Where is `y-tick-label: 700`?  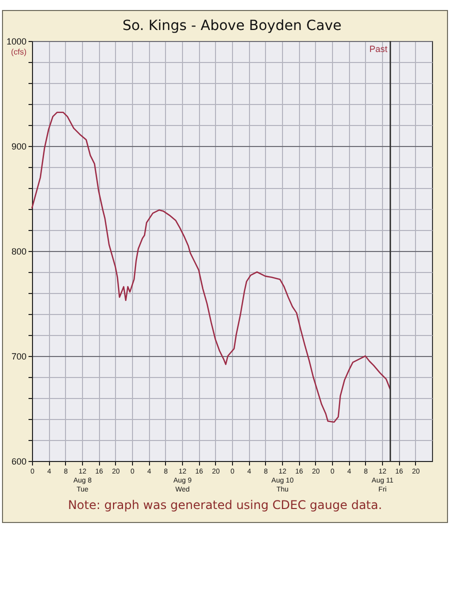
y-tick-label: 700 is located at coordinates (18, 357).